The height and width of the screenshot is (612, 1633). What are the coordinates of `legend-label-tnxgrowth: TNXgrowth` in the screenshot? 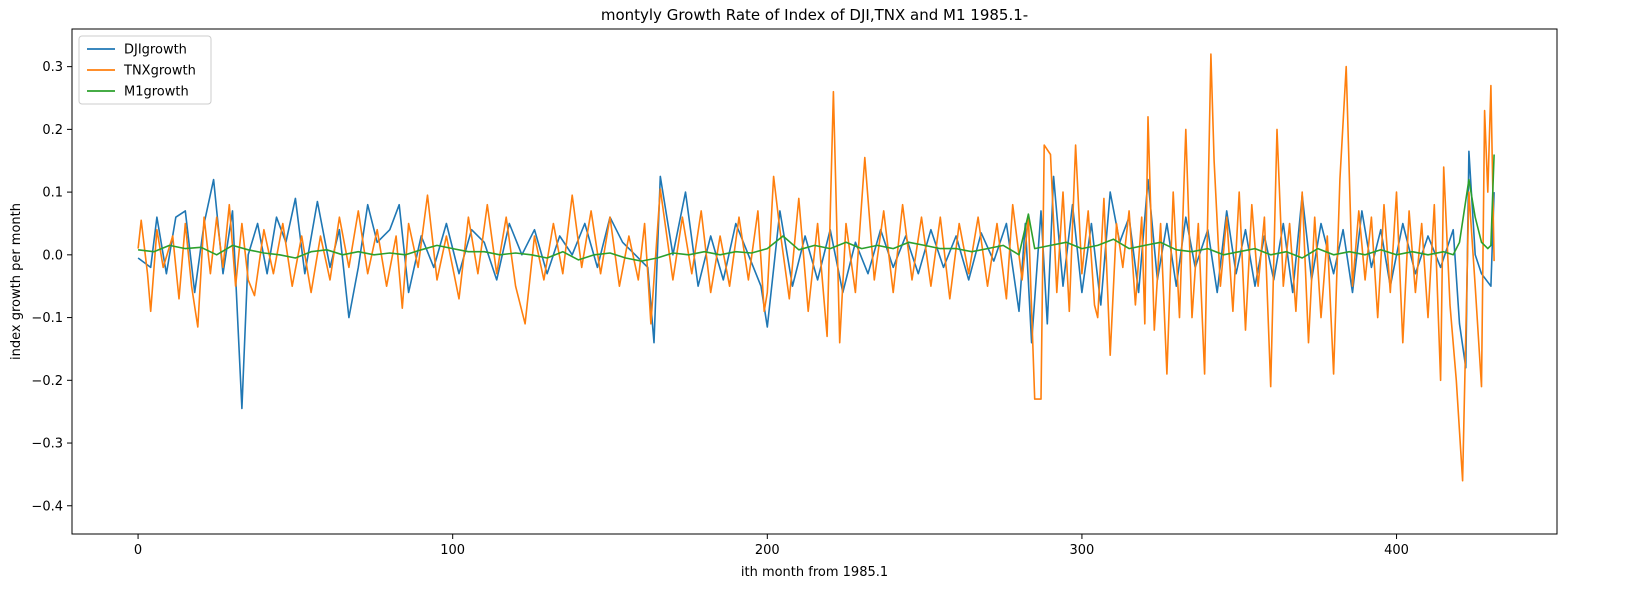 It's located at (159, 71).